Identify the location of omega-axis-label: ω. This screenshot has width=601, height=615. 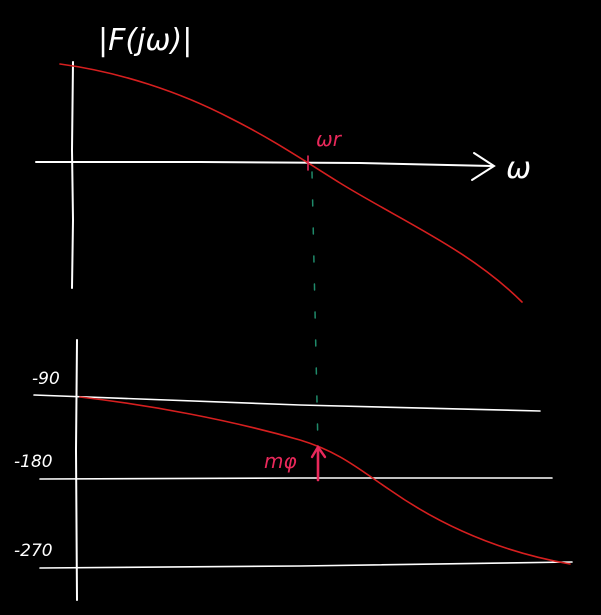
(518, 168).